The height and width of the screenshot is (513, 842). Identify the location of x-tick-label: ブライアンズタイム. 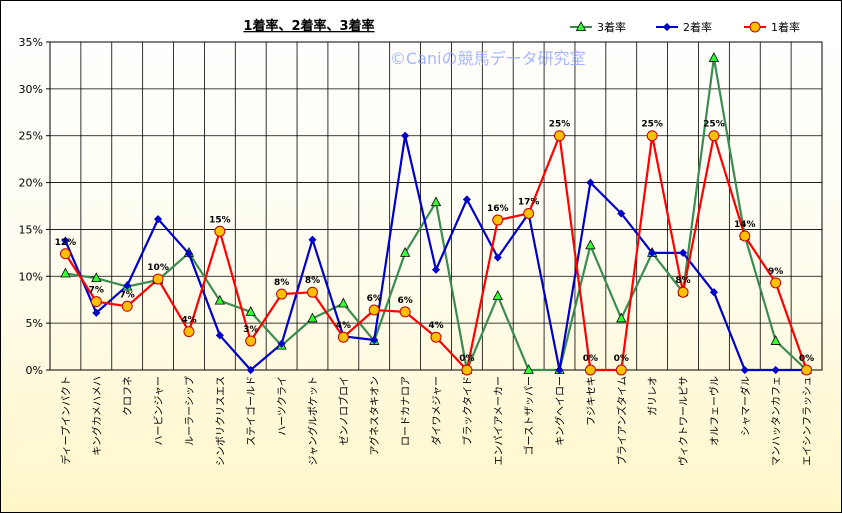
(621, 420).